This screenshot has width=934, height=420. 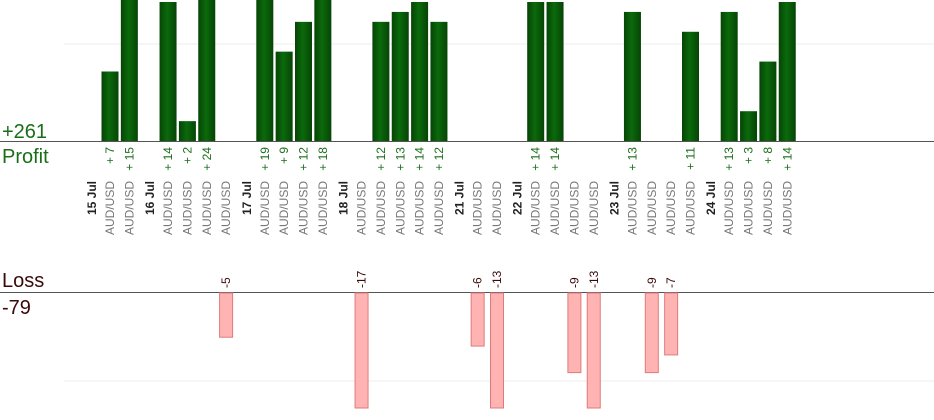 I want to click on profit-value-label: + 8, so click(x=768, y=155).